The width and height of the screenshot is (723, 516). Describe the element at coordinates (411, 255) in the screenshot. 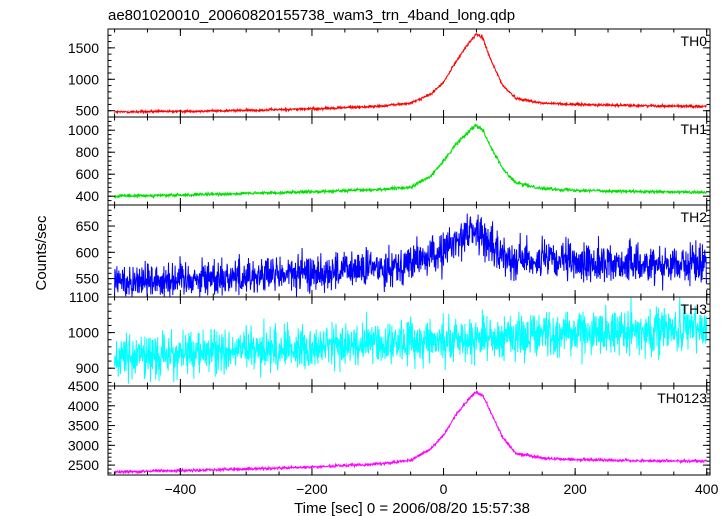

I see `series-line-th2` at that location.